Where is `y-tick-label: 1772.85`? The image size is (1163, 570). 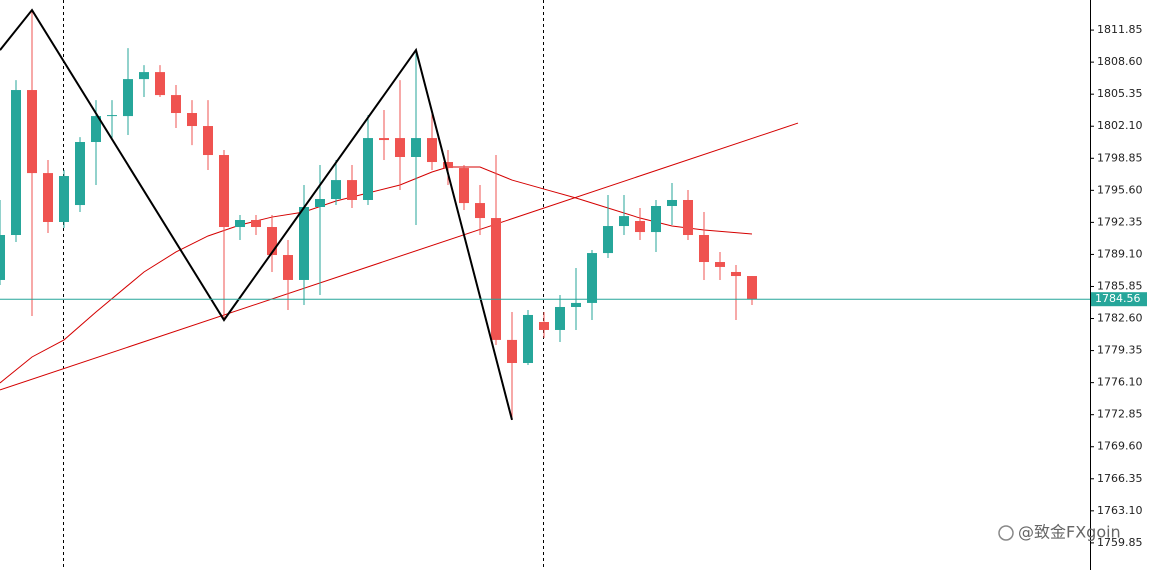
y-tick-label: 1772.85 is located at coordinates (1120, 414).